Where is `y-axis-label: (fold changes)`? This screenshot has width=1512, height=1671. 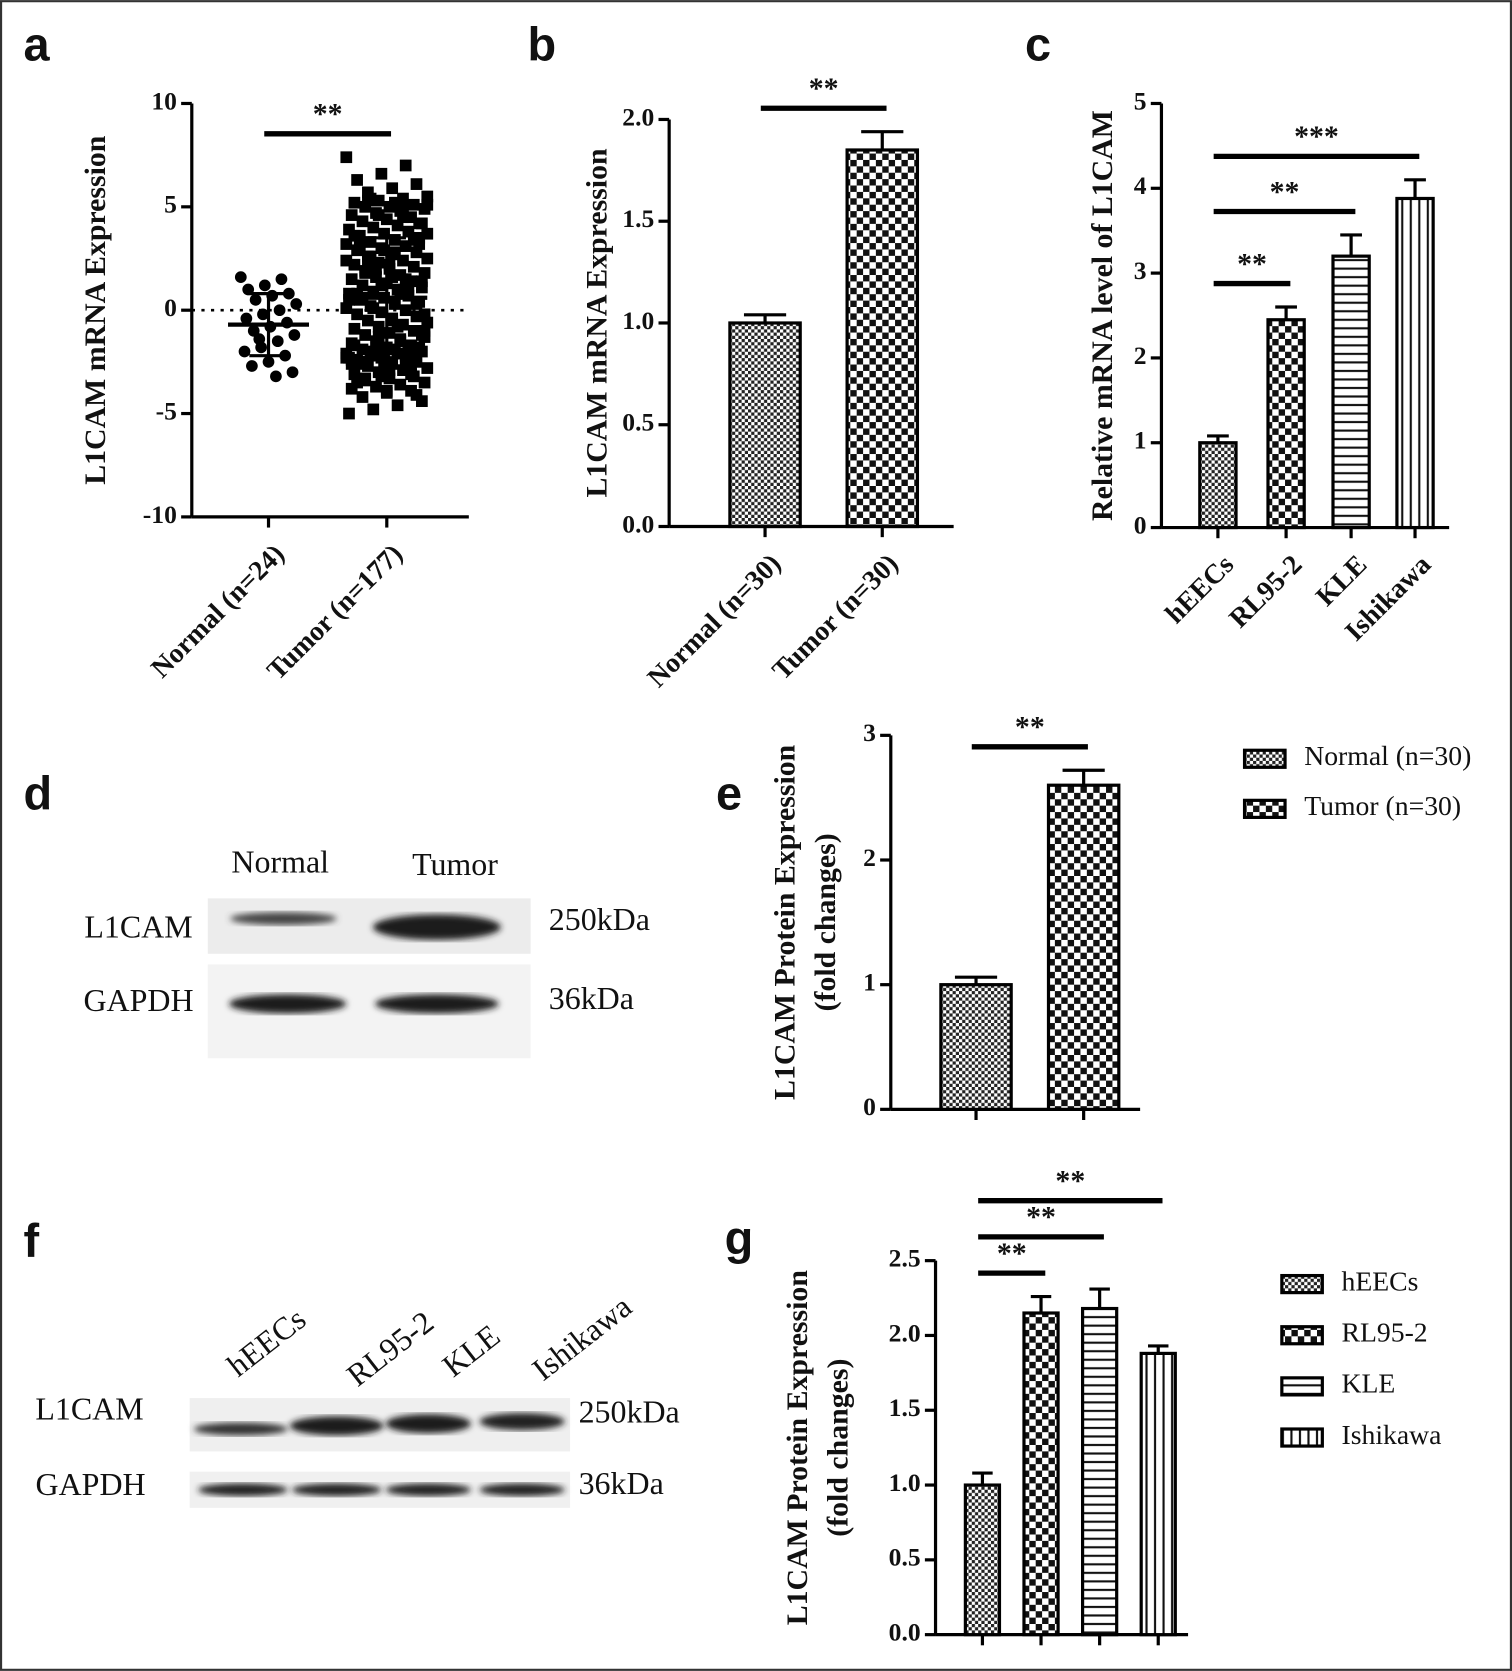
y-axis-label: (fold changes) is located at coordinates (838, 1448).